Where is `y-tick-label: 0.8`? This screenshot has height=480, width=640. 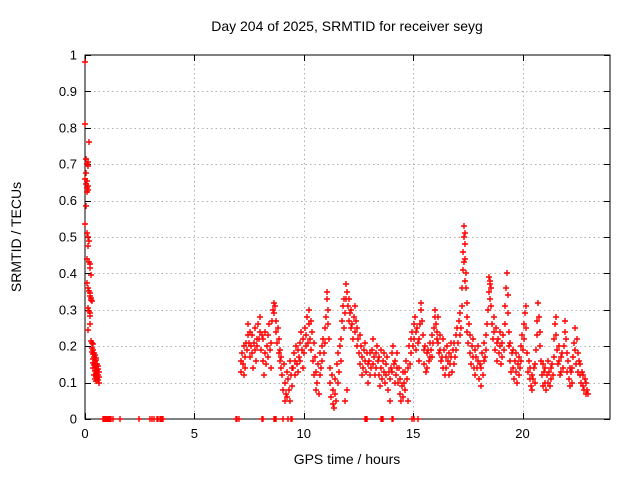 y-tick-label: 0.8 is located at coordinates (68, 127).